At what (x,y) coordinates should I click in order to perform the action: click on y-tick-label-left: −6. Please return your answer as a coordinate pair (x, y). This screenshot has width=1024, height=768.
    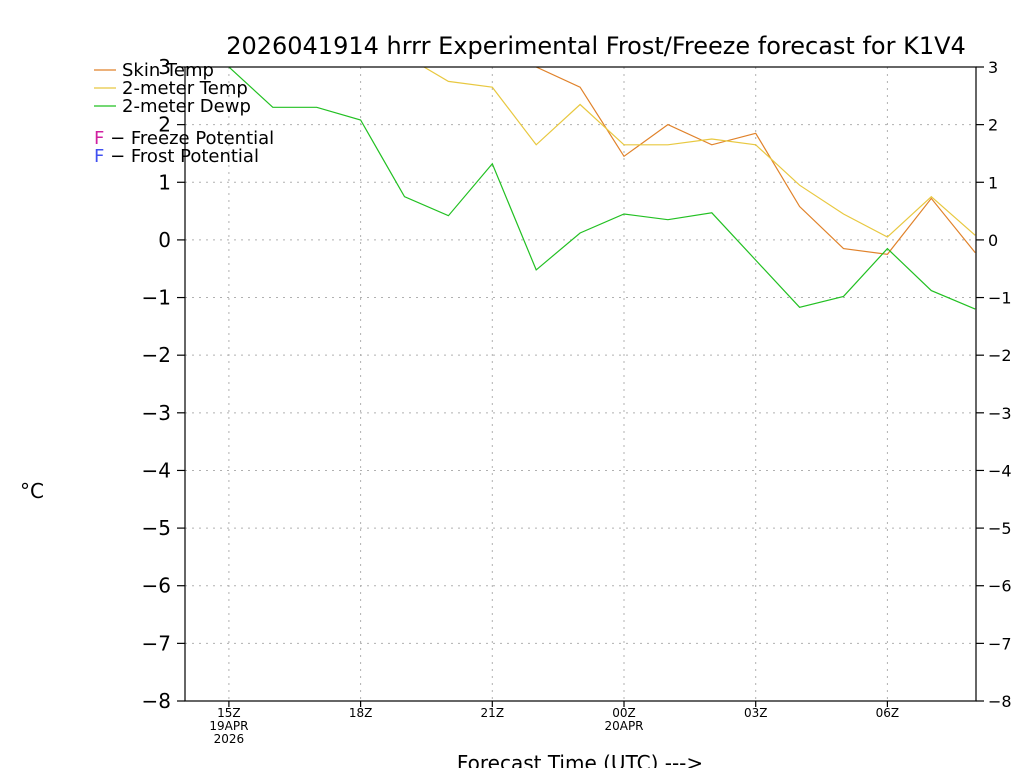
    Looking at the image, I should click on (156, 586).